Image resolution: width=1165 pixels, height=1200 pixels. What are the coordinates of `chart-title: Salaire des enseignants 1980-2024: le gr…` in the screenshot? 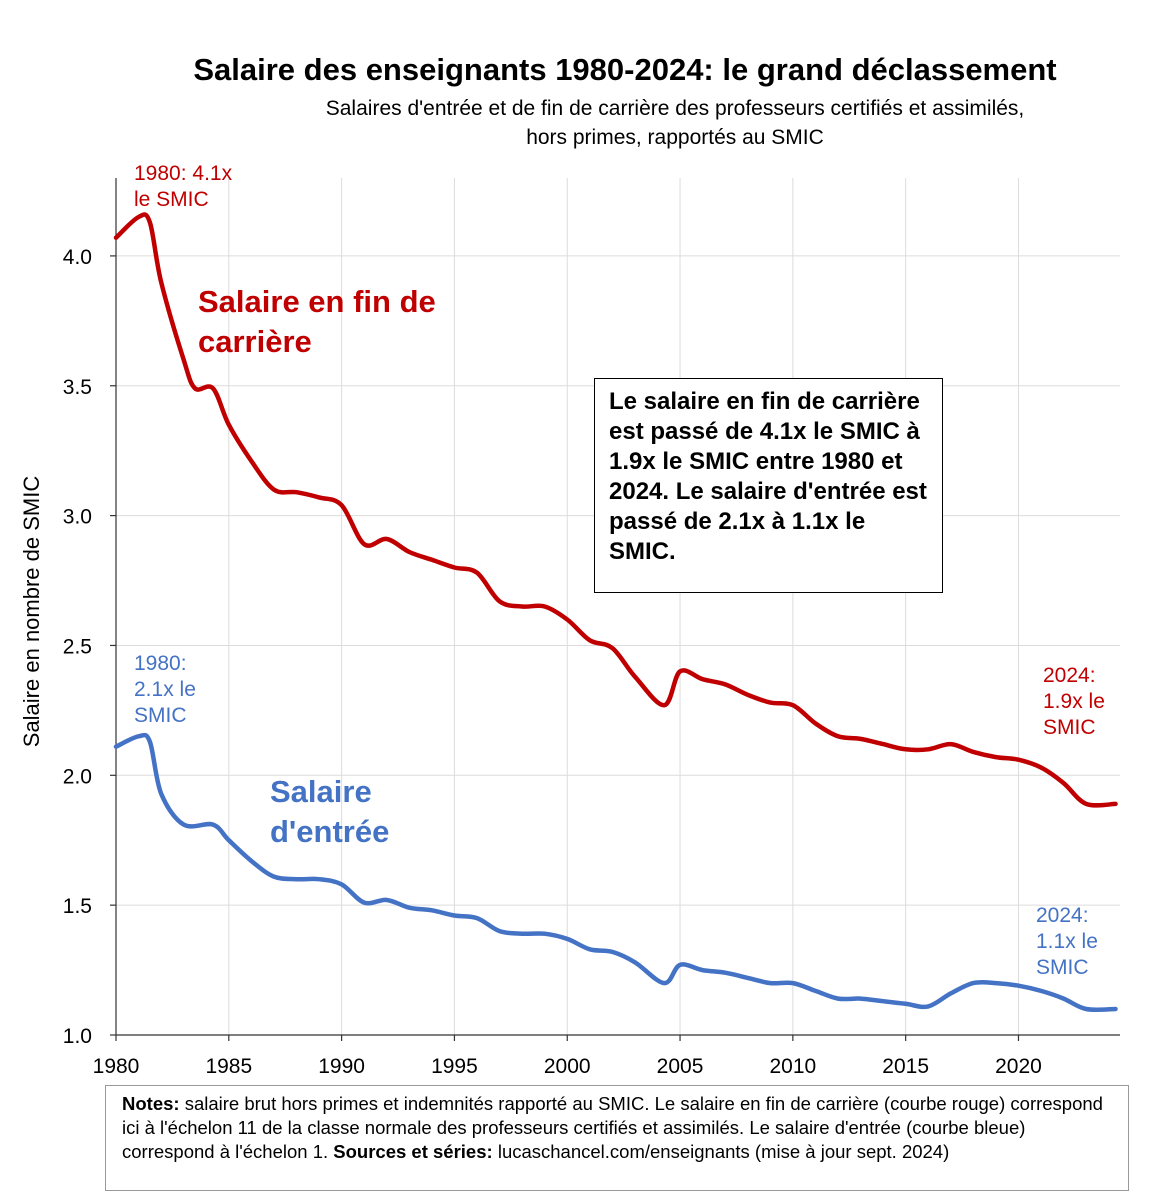 It's located at (625, 69).